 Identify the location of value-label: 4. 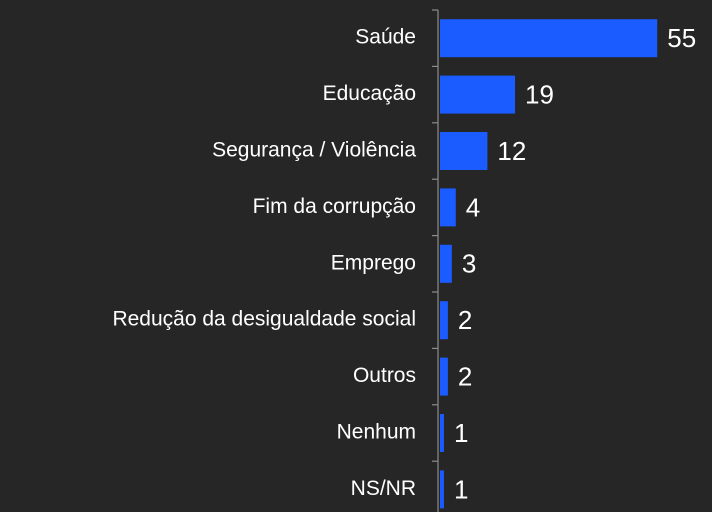
(473, 207).